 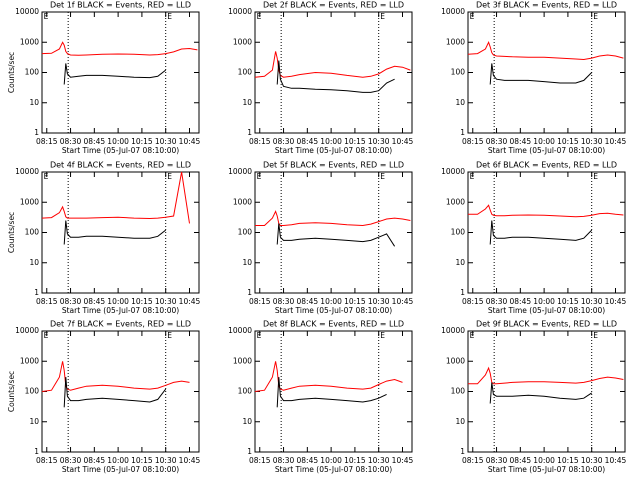 What do you see at coordinates (546, 324) in the screenshot?
I see `chart-title: Det 9f BLACK = Events, RED = LLD` at bounding box center [546, 324].